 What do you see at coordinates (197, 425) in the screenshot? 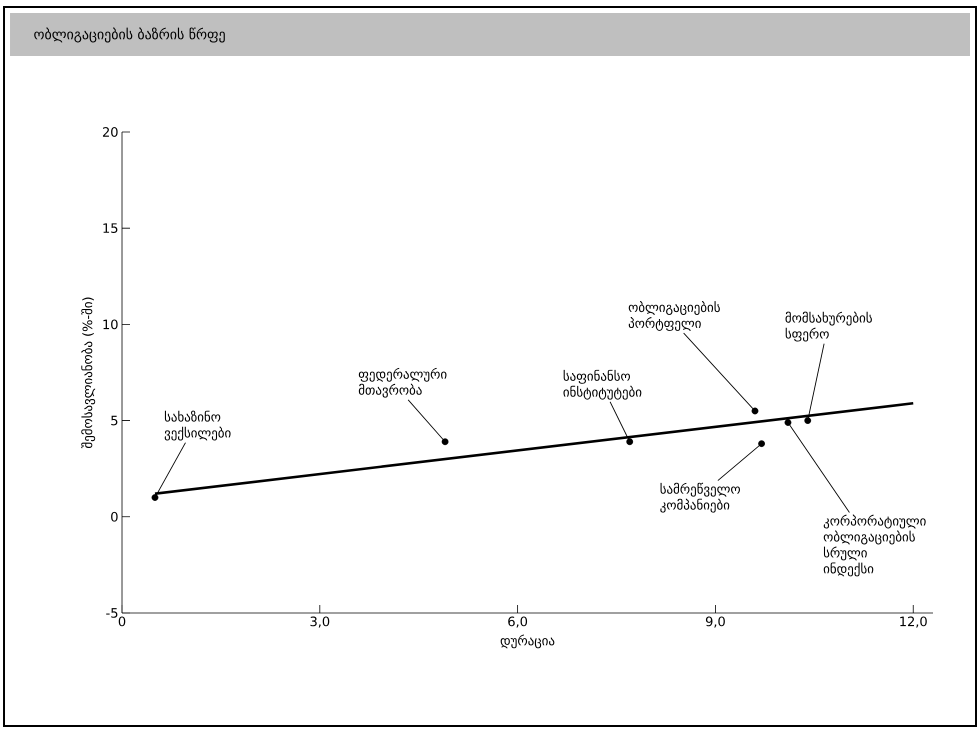
I see `annotation: სახაზინო ვექსილები` at bounding box center [197, 425].